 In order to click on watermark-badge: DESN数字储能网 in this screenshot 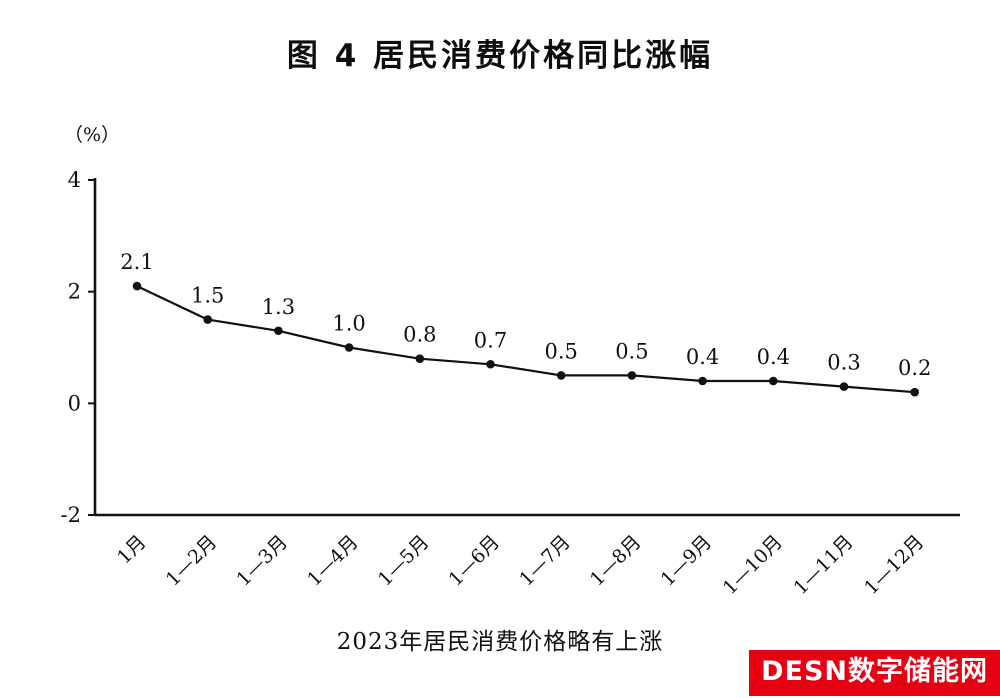, I will do `click(874, 672)`.